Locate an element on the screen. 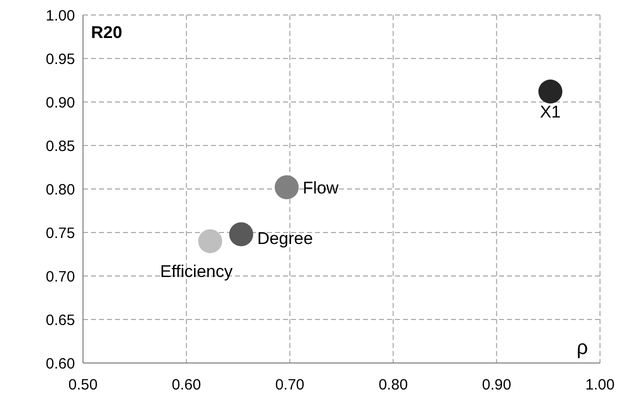  x-tick-label: 0.60 is located at coordinates (186, 385).